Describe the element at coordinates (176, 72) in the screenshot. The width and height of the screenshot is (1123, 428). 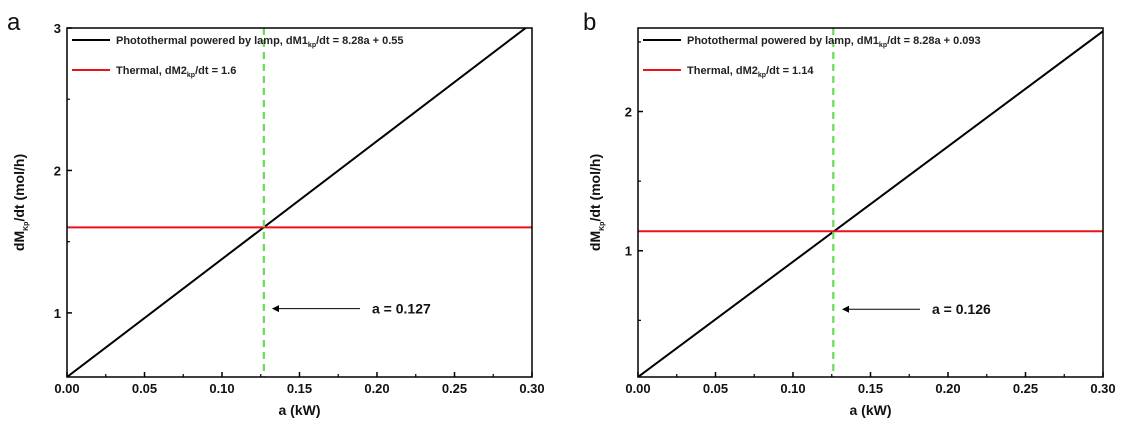
I see `legend-label: Thermal, dM2kp/dt = 1.6` at that location.